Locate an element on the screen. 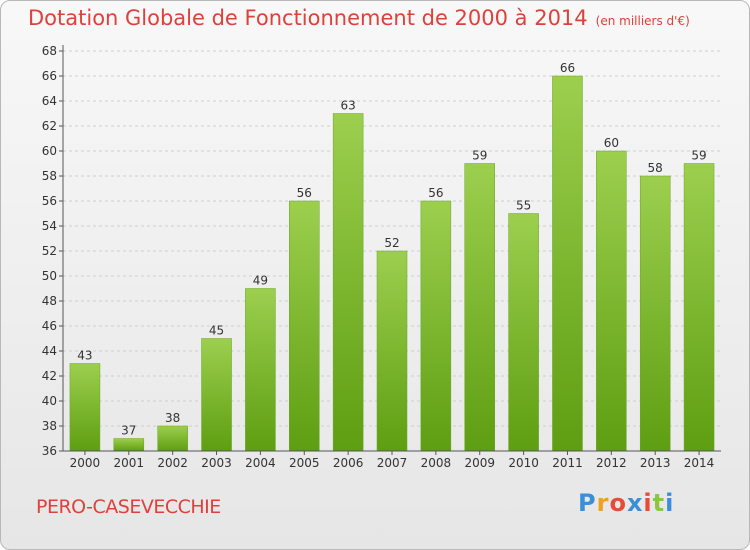 The image size is (750, 550). y-tick-label: 66 is located at coordinates (49, 76).